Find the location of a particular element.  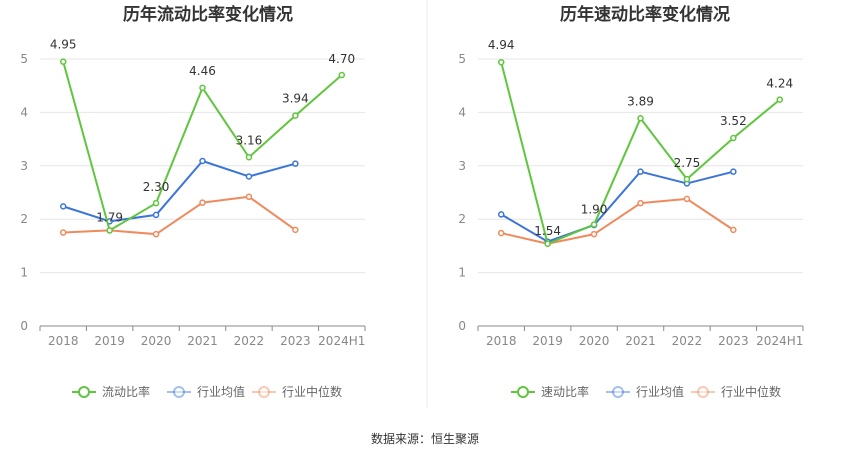

data-label: 4.46 is located at coordinates (202, 71).